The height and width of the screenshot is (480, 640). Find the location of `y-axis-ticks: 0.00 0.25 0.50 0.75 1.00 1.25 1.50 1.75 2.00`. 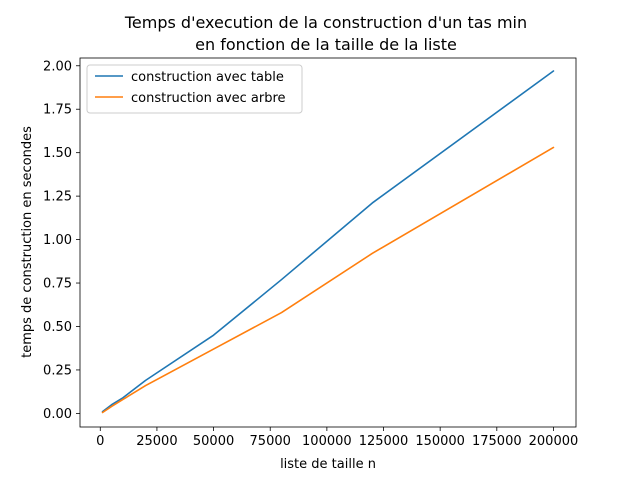

y-axis-ticks: 0.00 0.25 0.50 0.75 1.00 1.25 1.50 1.75 2.00 is located at coordinates (61, 240).